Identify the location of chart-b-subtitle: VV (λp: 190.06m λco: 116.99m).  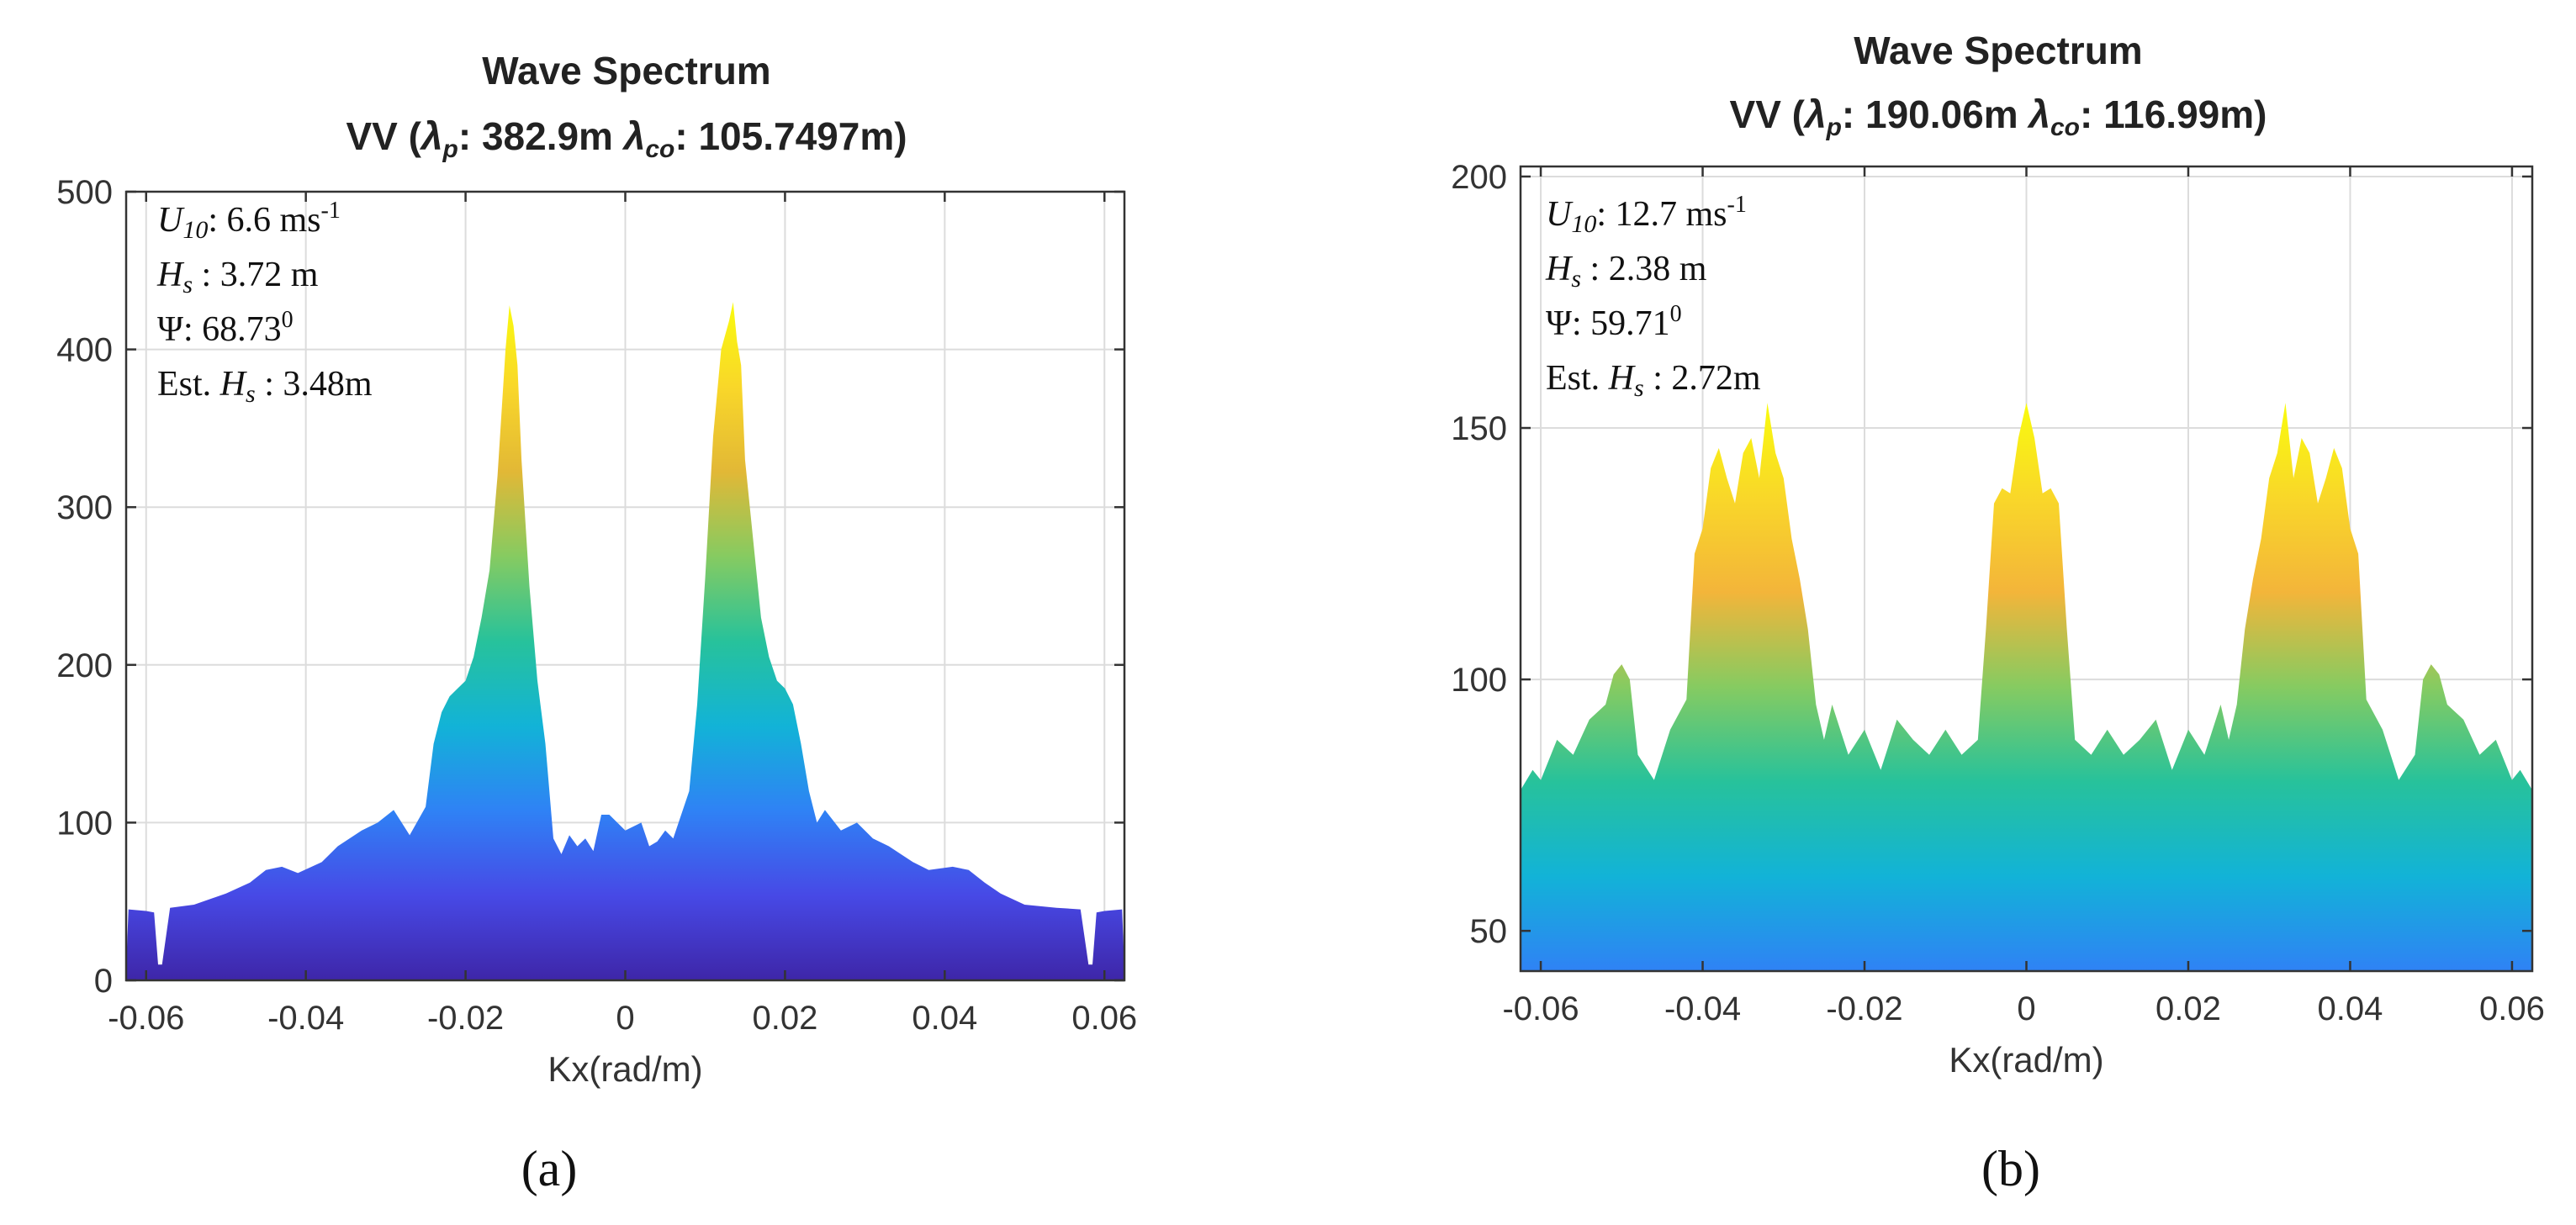
(1998, 117).